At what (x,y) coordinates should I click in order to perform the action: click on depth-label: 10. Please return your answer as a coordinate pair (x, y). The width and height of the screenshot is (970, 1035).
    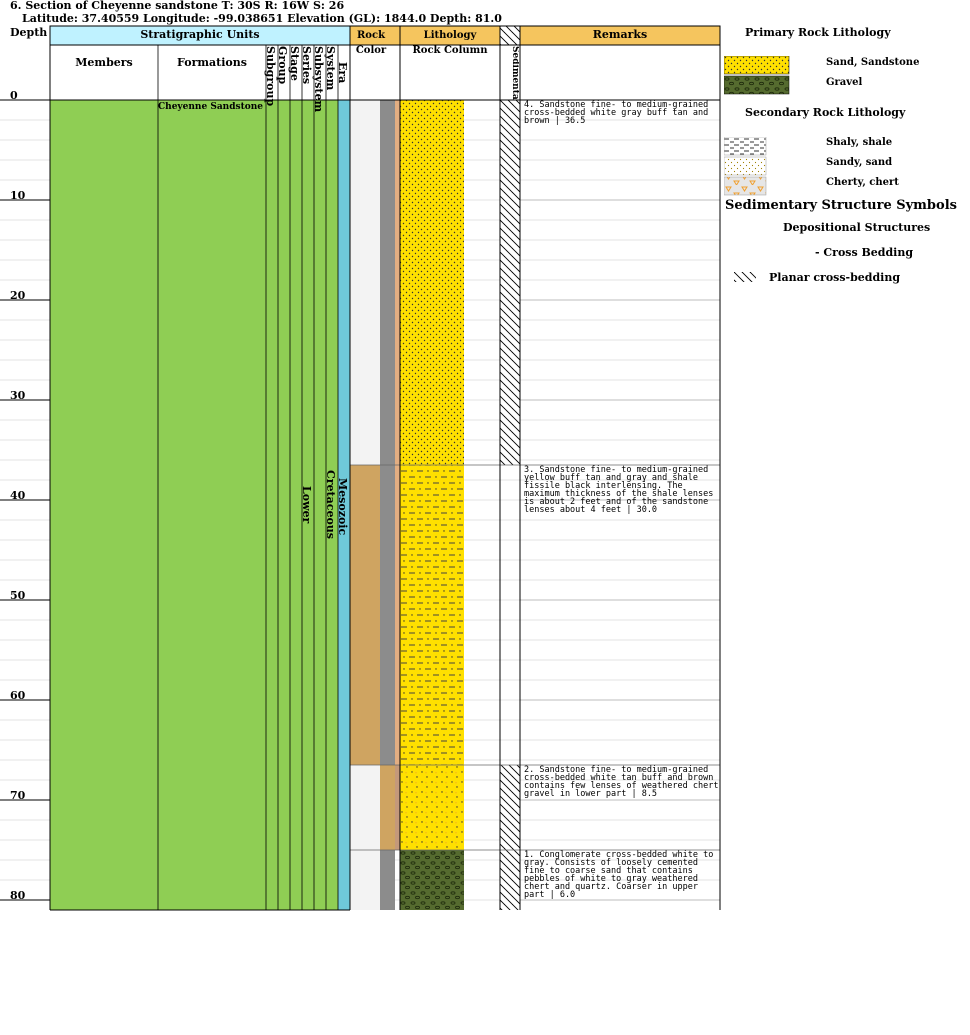
    Looking at the image, I should click on (18, 195).